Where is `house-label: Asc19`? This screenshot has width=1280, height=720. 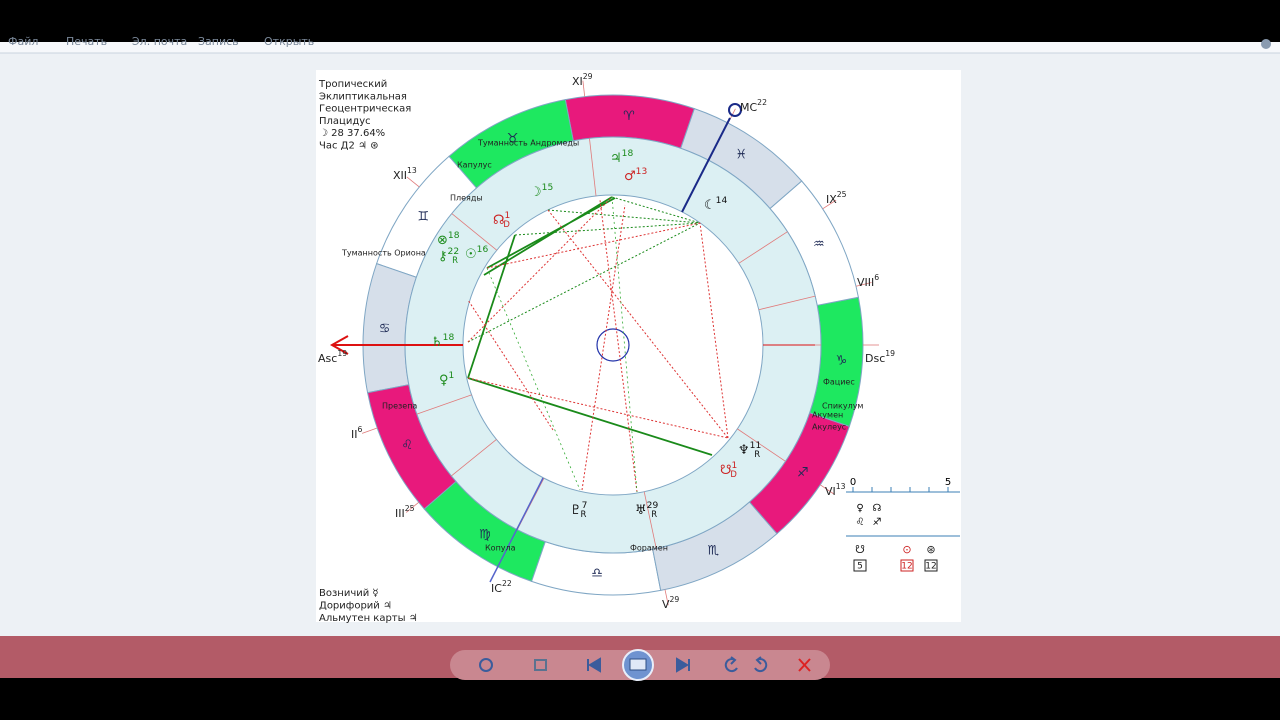 house-label: Asc19 is located at coordinates (332, 357).